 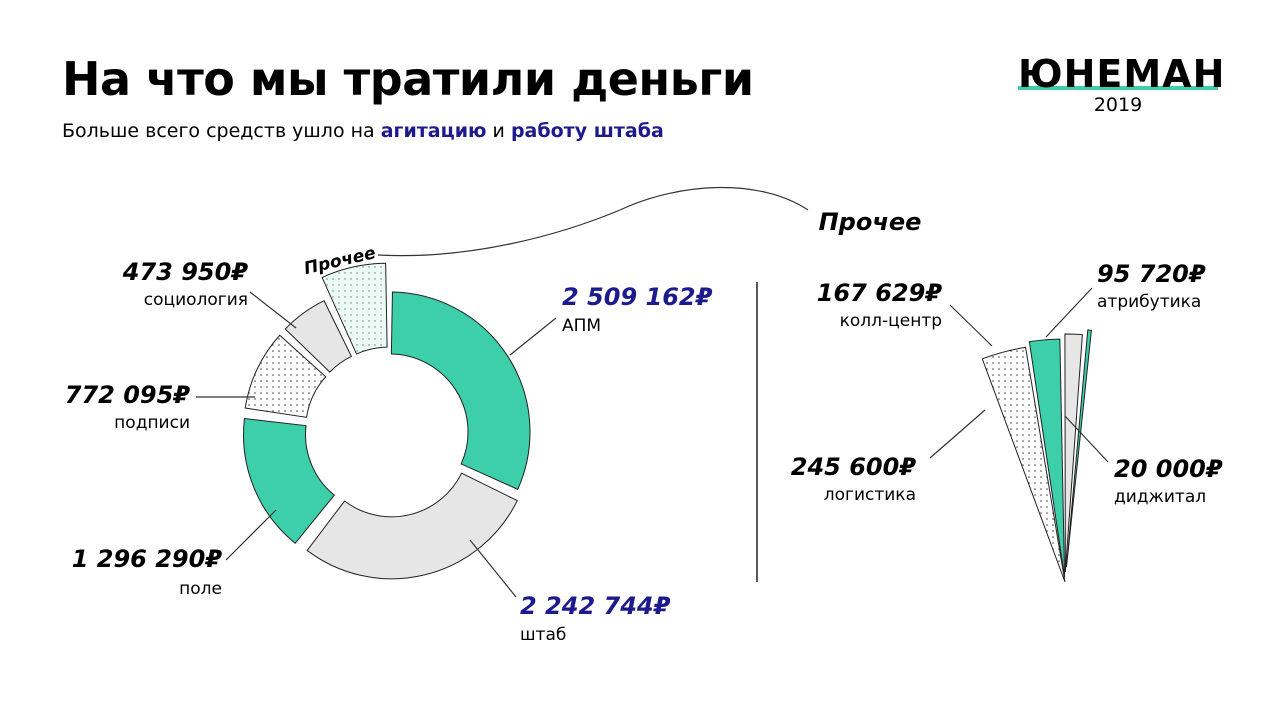 What do you see at coordinates (152, 423) in the screenshot?
I see `slice-category-label: подписи` at bounding box center [152, 423].